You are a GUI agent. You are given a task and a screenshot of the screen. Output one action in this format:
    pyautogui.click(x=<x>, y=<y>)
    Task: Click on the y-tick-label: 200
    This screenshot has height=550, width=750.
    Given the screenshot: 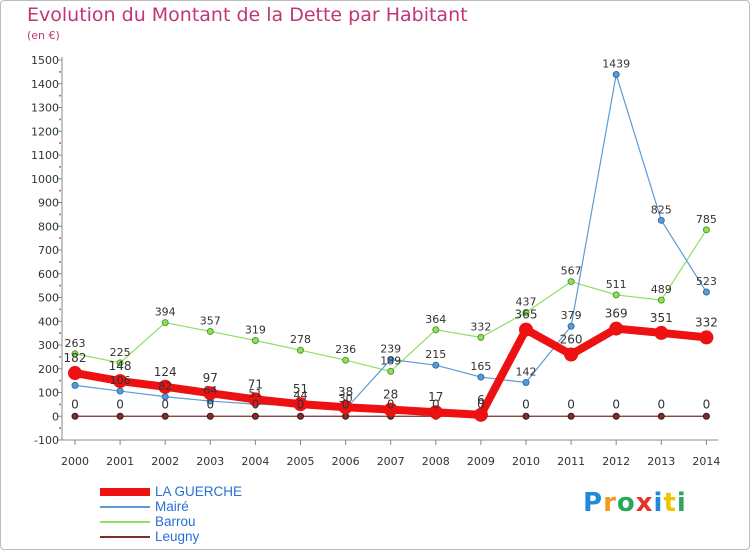 What is the action you would take?
    pyautogui.click(x=48, y=369)
    